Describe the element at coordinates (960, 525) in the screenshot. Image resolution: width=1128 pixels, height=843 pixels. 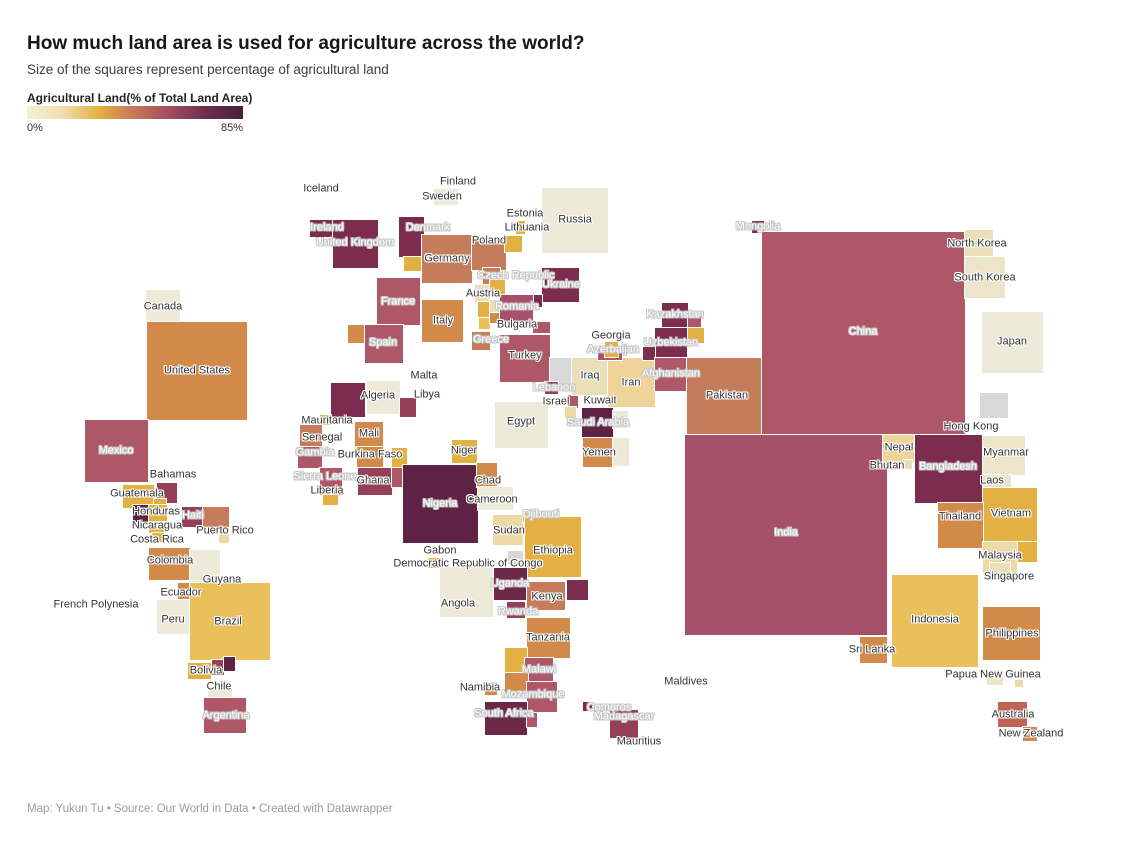
I see `country-square-thailand` at that location.